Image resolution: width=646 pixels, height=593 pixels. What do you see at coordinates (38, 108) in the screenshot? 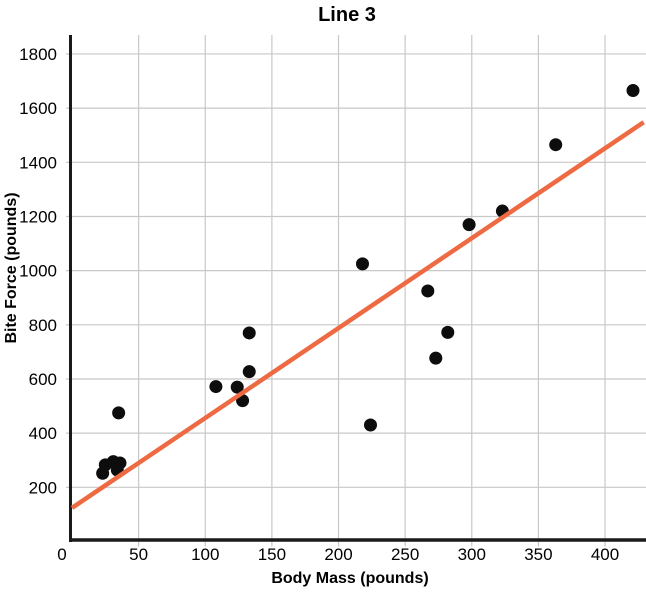
I see `y-tick-label: 1600` at bounding box center [38, 108].